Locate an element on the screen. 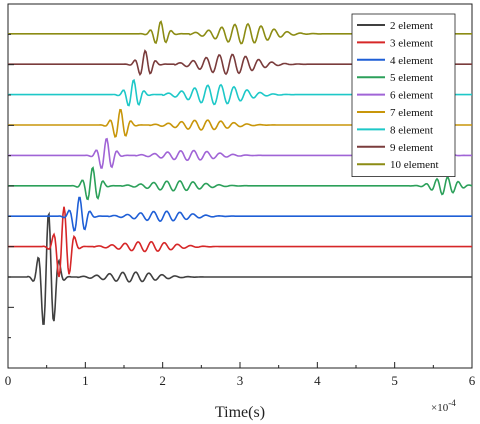 The width and height of the screenshot is (480, 424). x-multiplier-label: ×10⁻⁴ is located at coordinates (443, 406).